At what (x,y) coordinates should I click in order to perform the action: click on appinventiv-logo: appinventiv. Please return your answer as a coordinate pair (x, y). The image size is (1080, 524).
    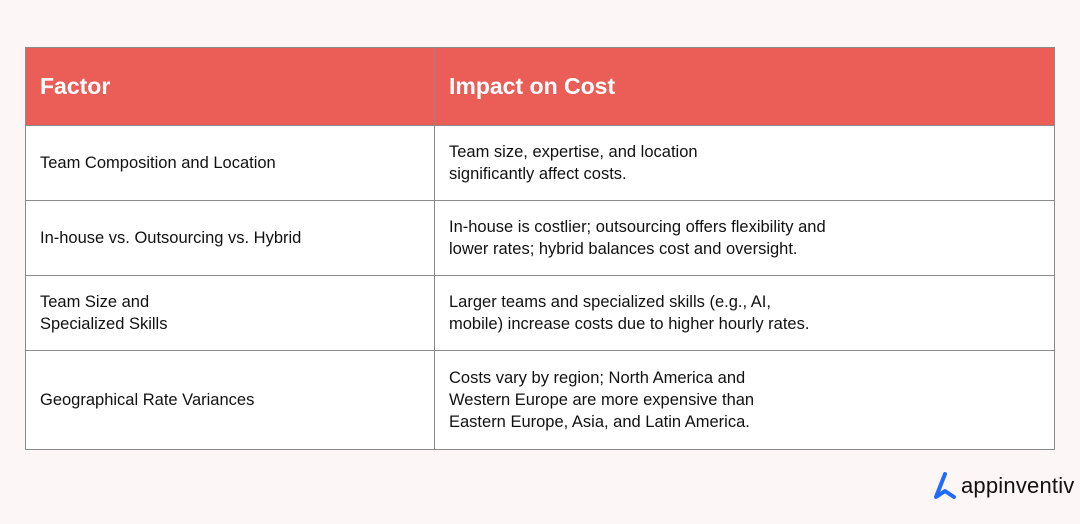
    Looking at the image, I should click on (1004, 486).